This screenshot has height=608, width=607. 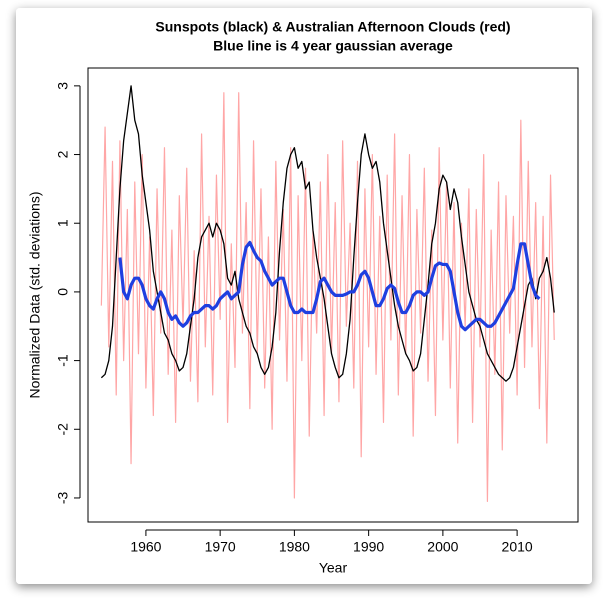 What do you see at coordinates (368, 547) in the screenshot?
I see `x-tick-label: 1990` at bounding box center [368, 547].